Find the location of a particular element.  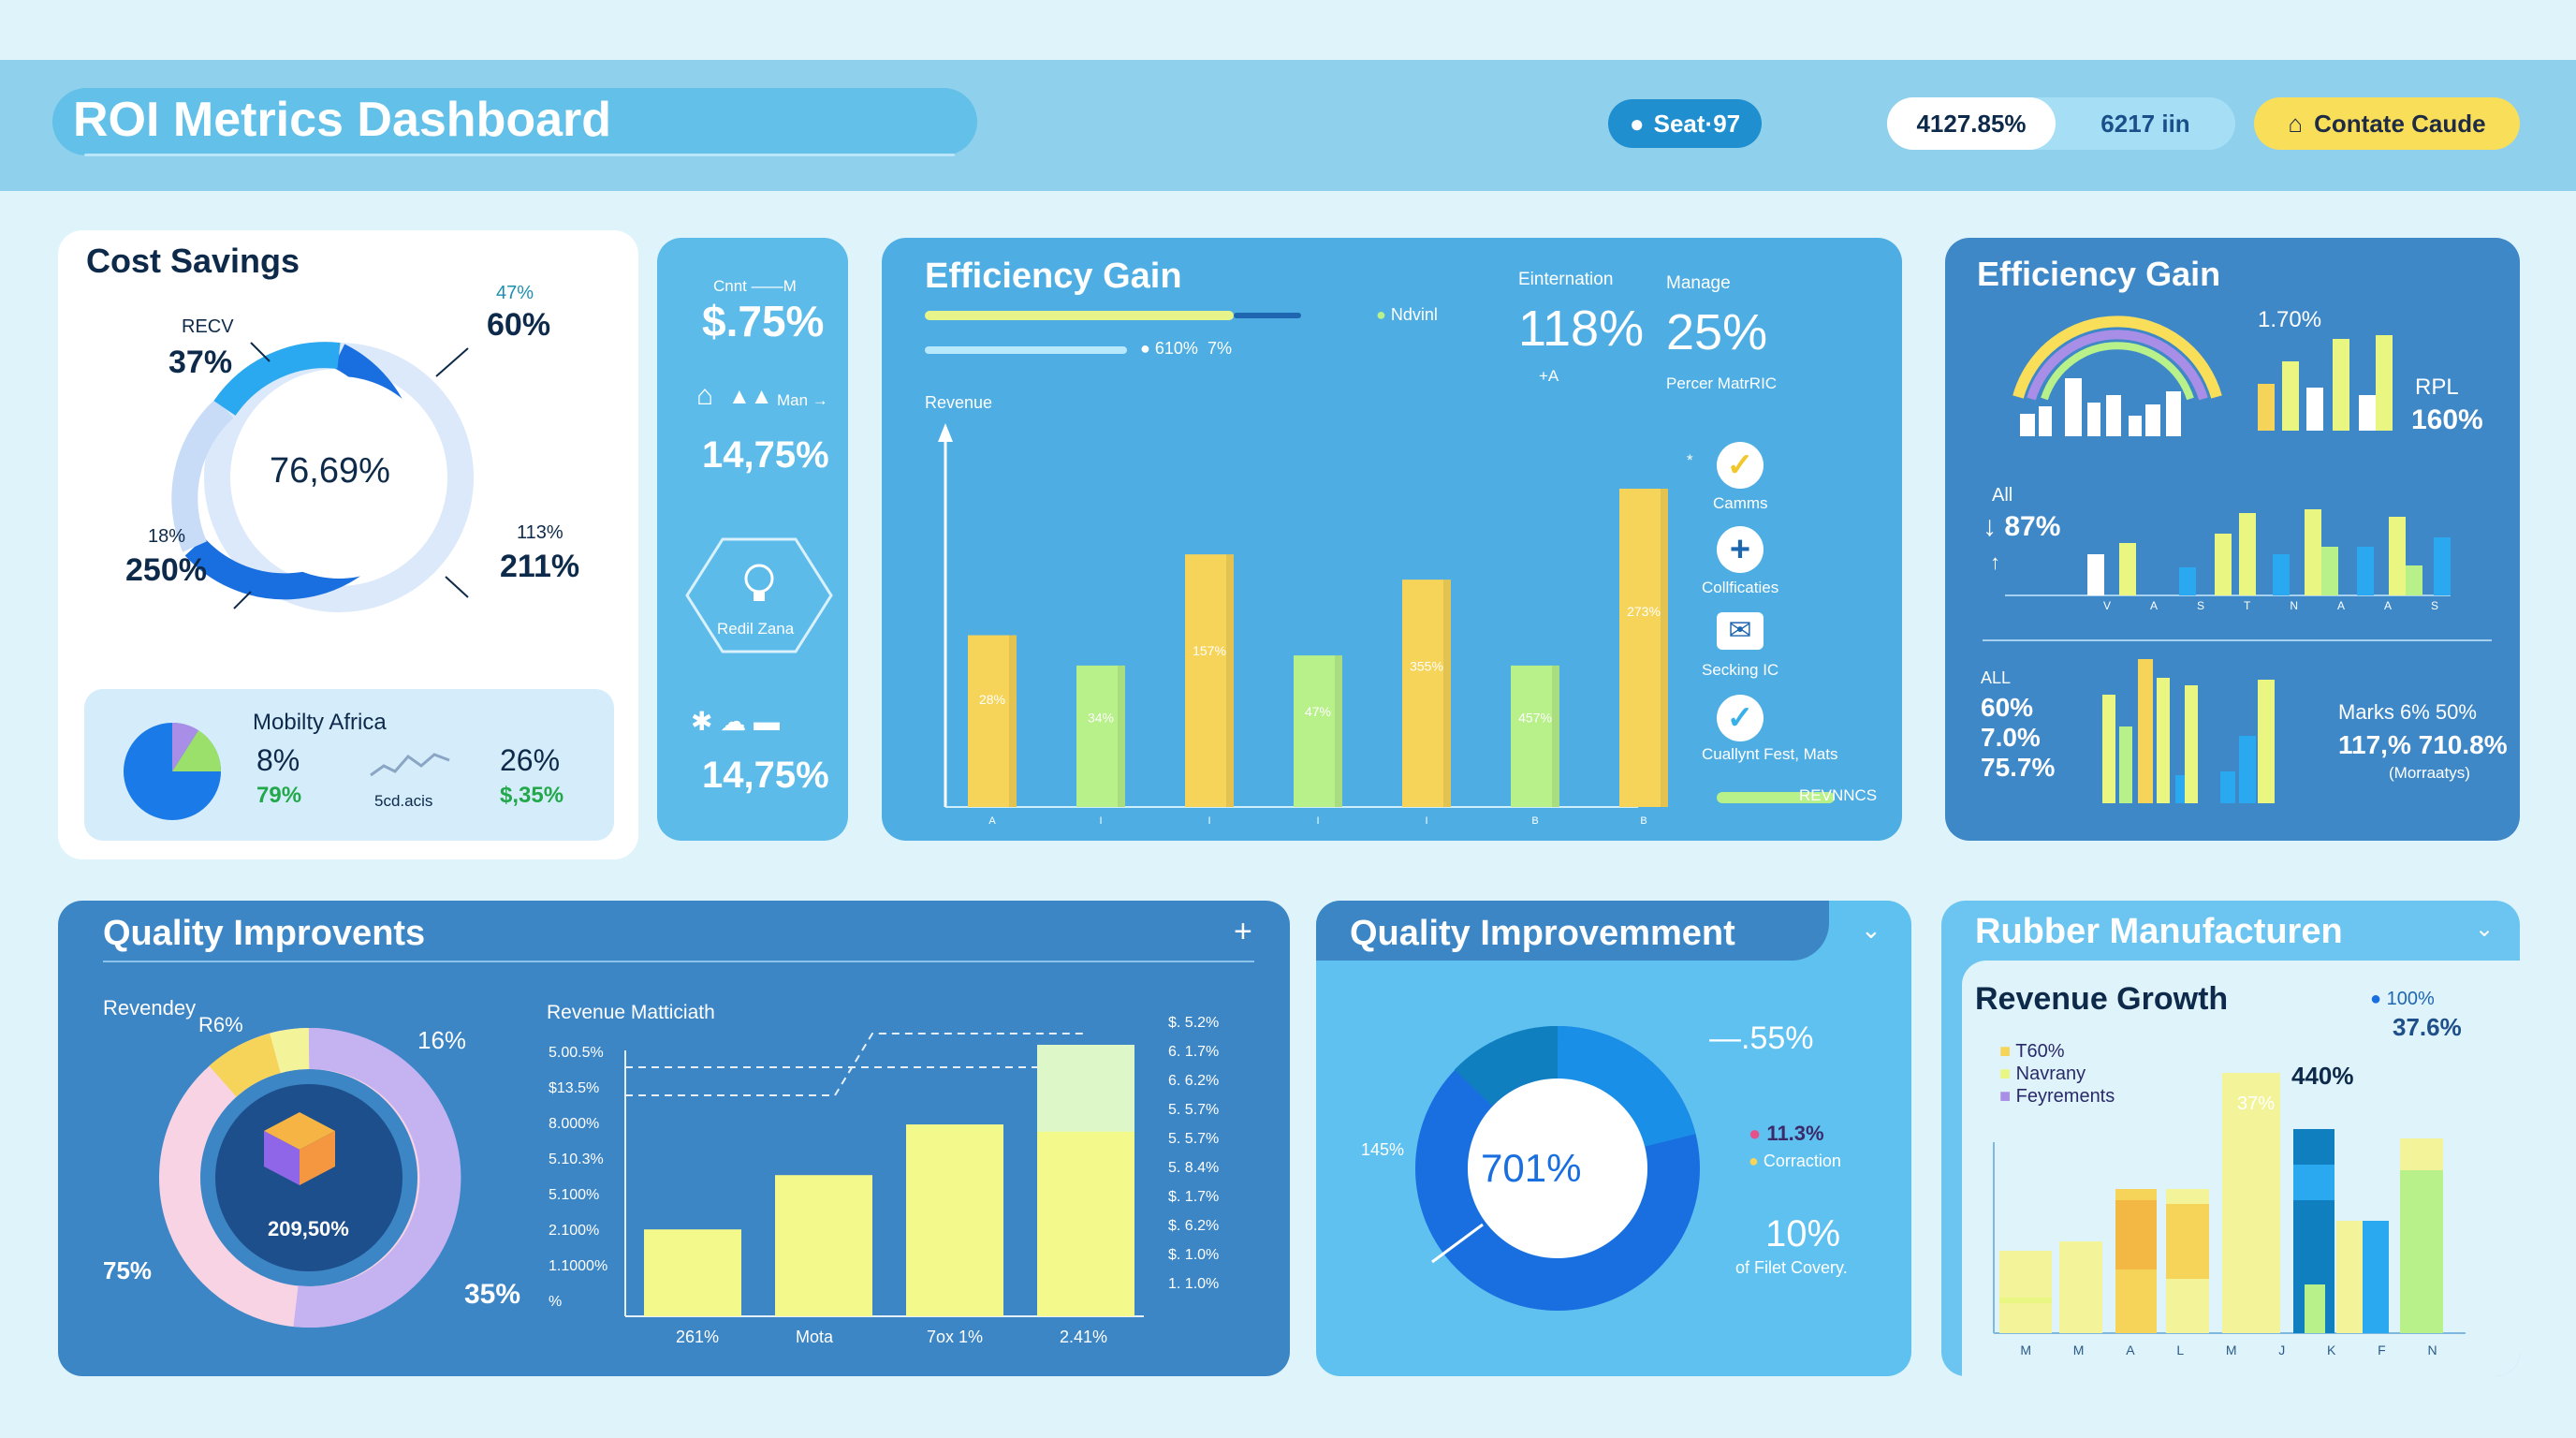

footer-legend: REVNNCS is located at coordinates (1838, 795).